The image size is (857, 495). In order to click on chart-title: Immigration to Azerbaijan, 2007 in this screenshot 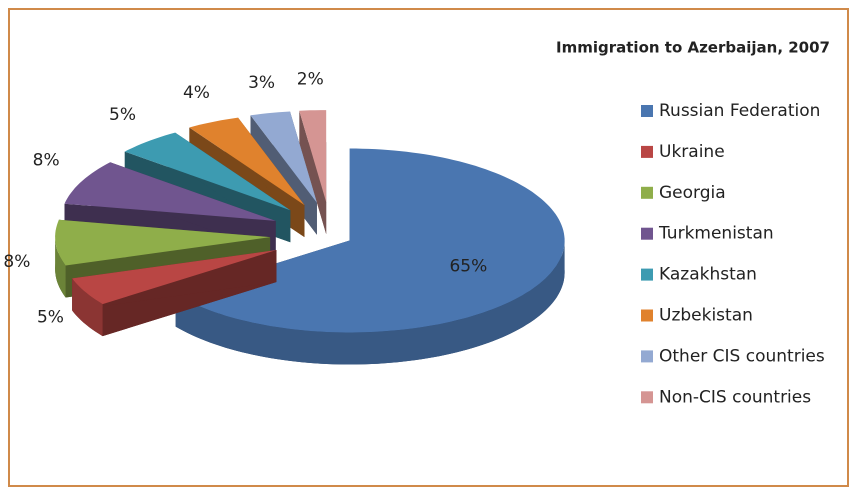, I will do `click(693, 48)`.